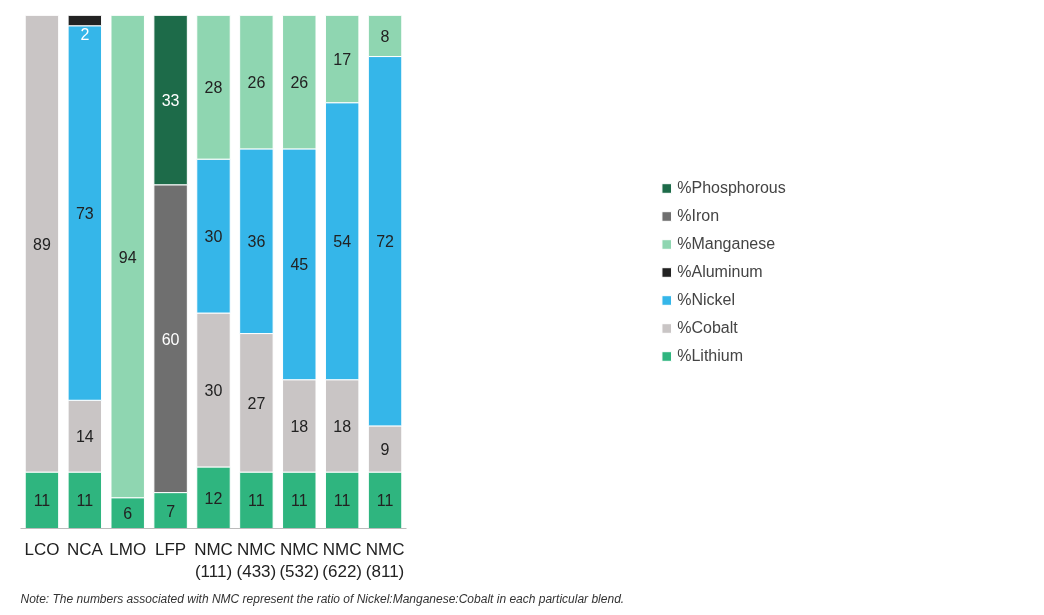 The image size is (1044, 615). Describe the element at coordinates (85, 549) in the screenshot. I see `x-tick-label: NCA` at that location.